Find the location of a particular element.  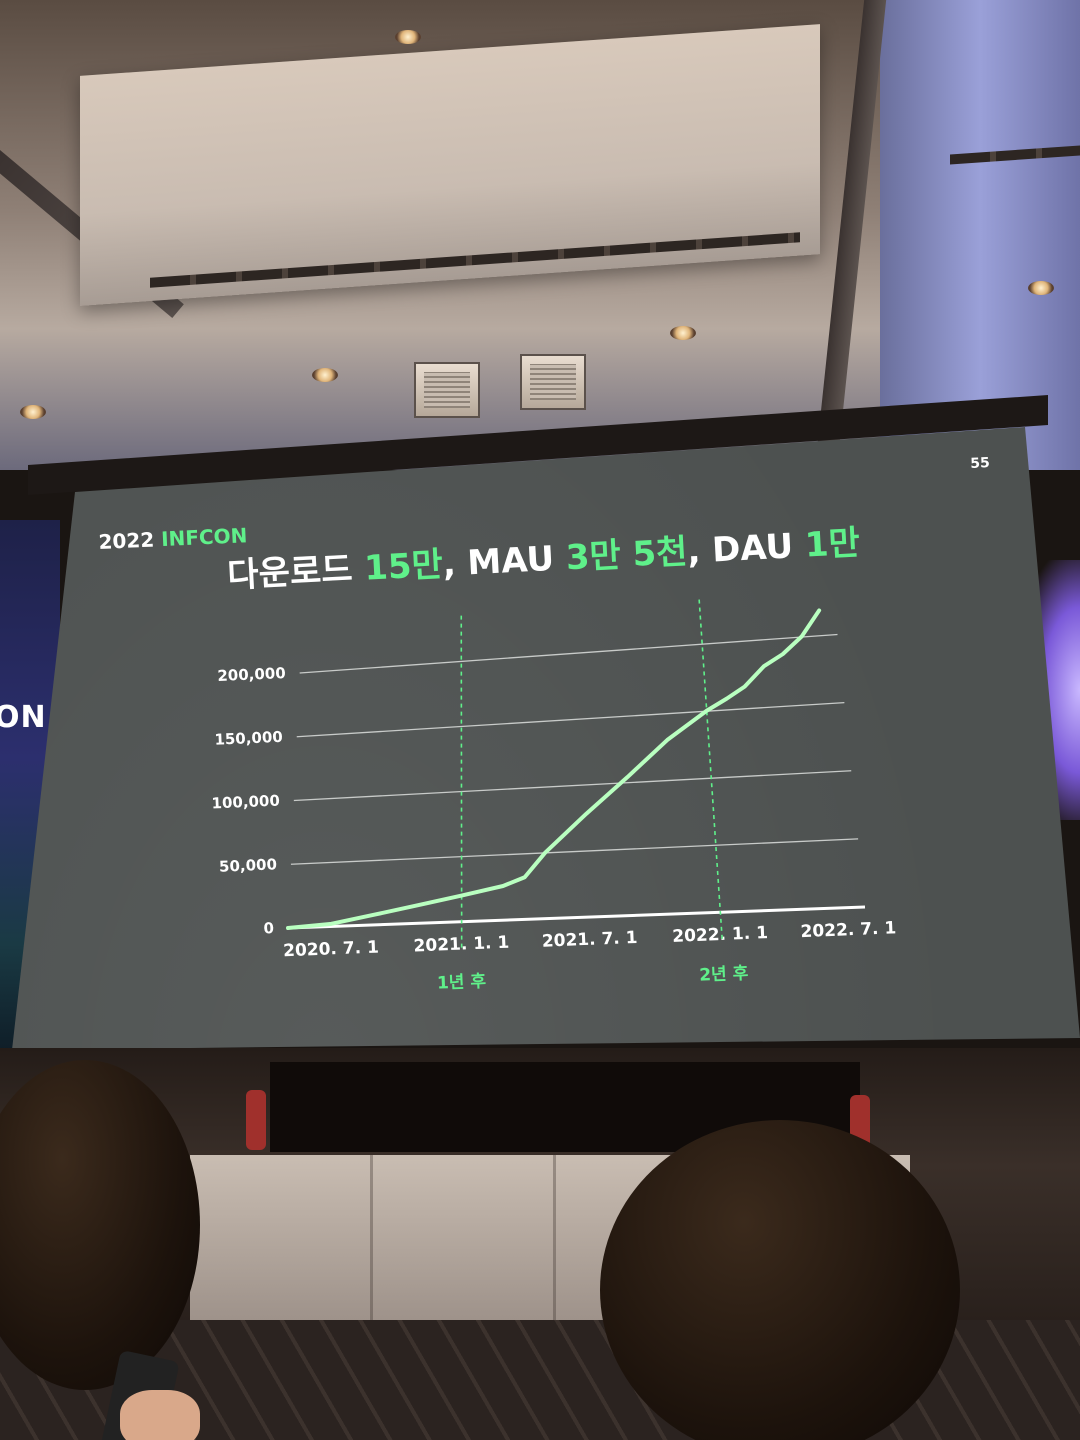

side-banner-text: ON is located at coordinates (23, 717).